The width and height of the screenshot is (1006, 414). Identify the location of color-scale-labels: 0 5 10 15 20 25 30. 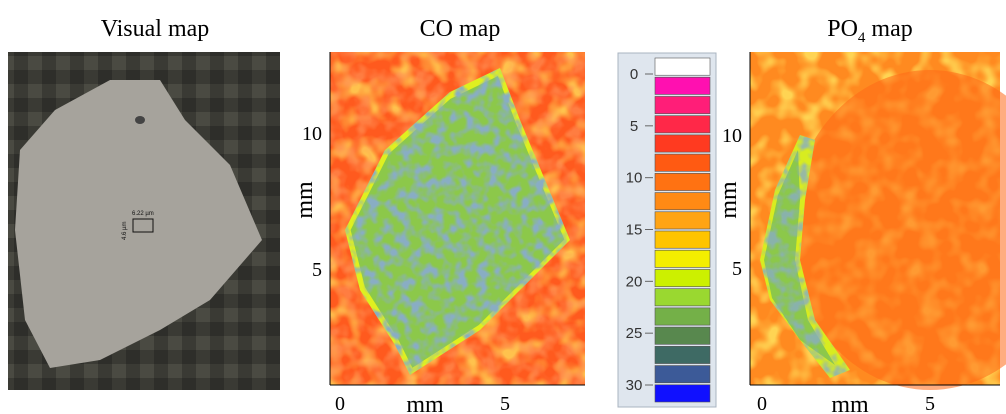
(639, 230).